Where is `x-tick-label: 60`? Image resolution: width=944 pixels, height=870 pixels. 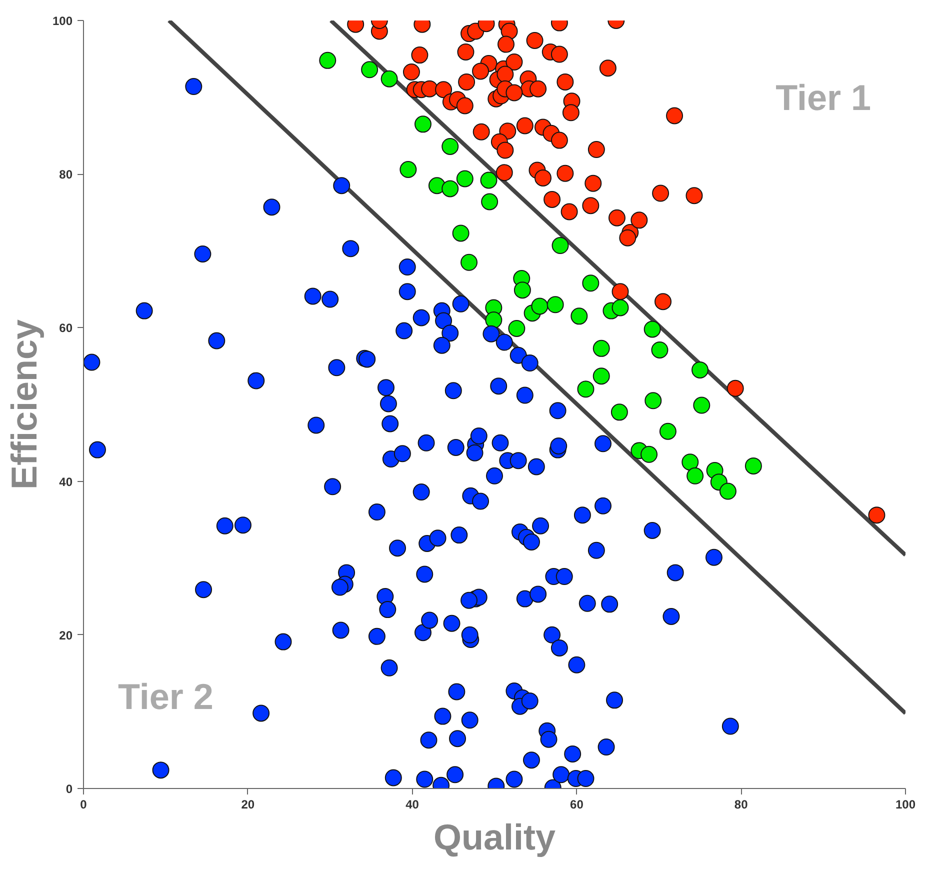
x-tick-label: 60 is located at coordinates (577, 805).